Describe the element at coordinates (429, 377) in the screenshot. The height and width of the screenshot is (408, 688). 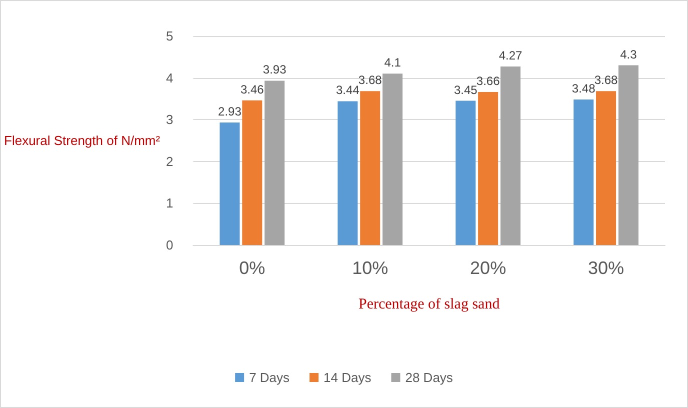
I see `legend-label: 28 Days` at that location.